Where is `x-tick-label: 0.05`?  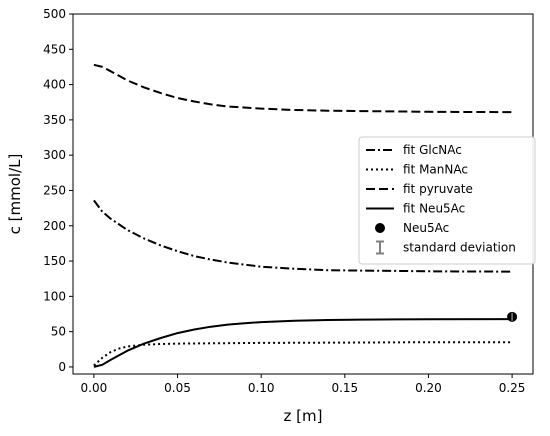 x-tick-label: 0.05 is located at coordinates (177, 388).